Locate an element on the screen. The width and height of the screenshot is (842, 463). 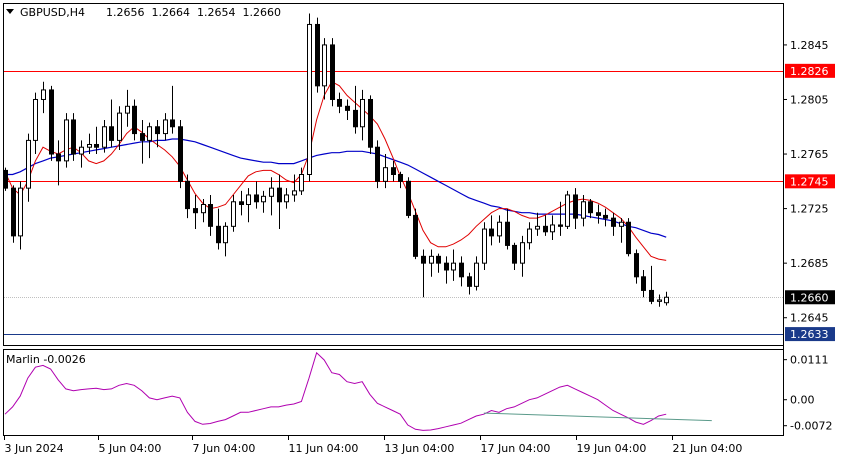
symbol-label: GBPUSD,H4 is located at coordinates (52, 12).